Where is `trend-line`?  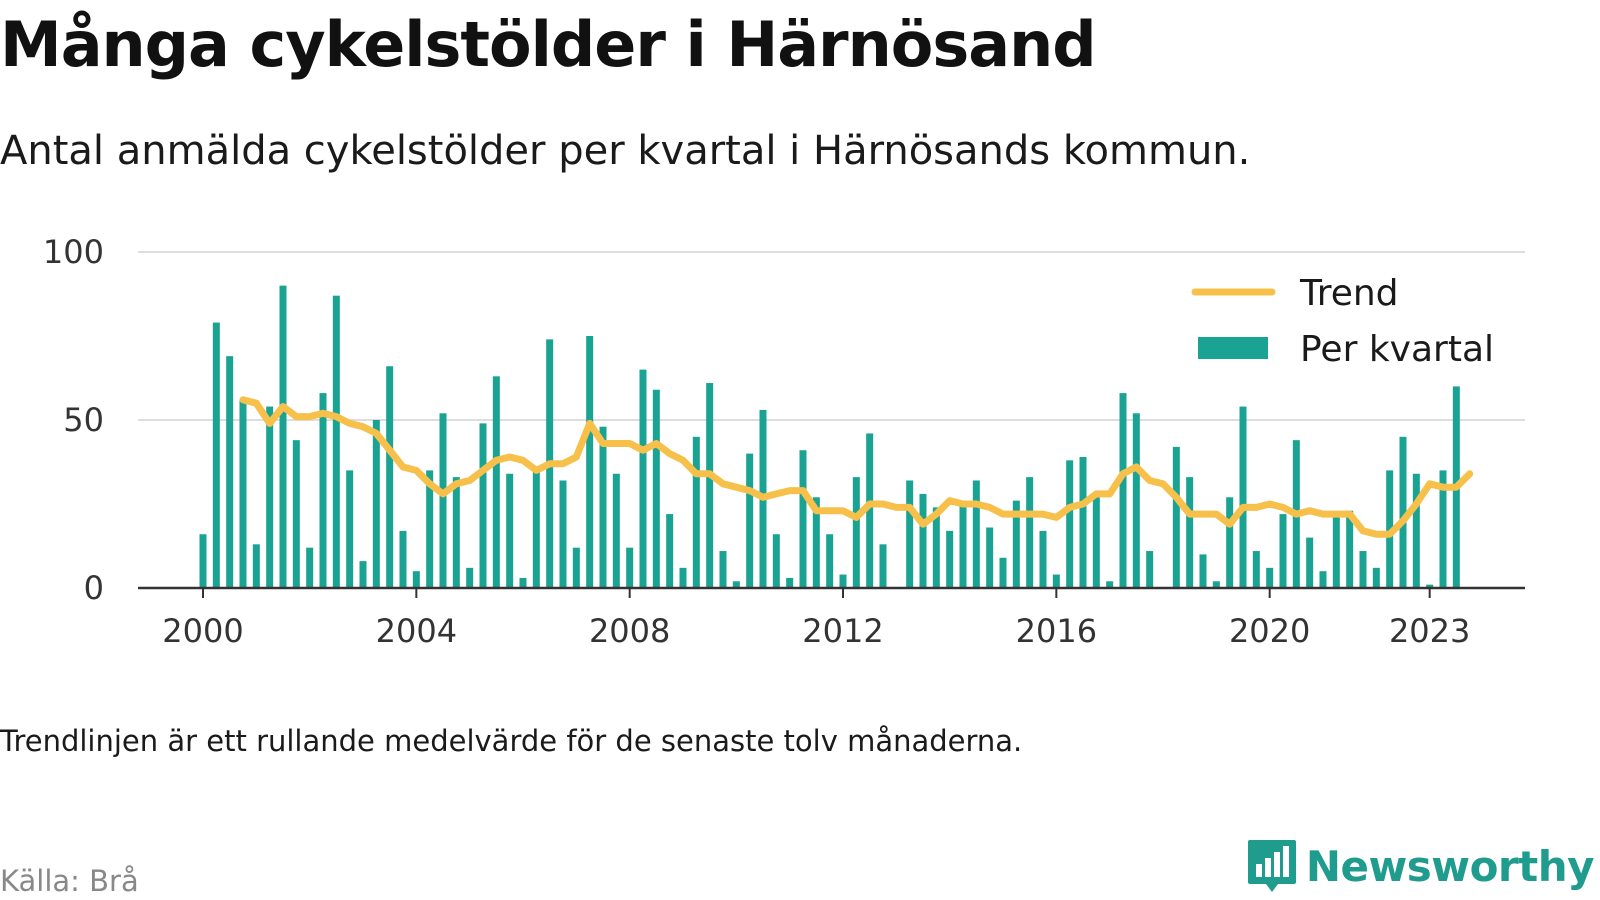
trend-line is located at coordinates (856, 467).